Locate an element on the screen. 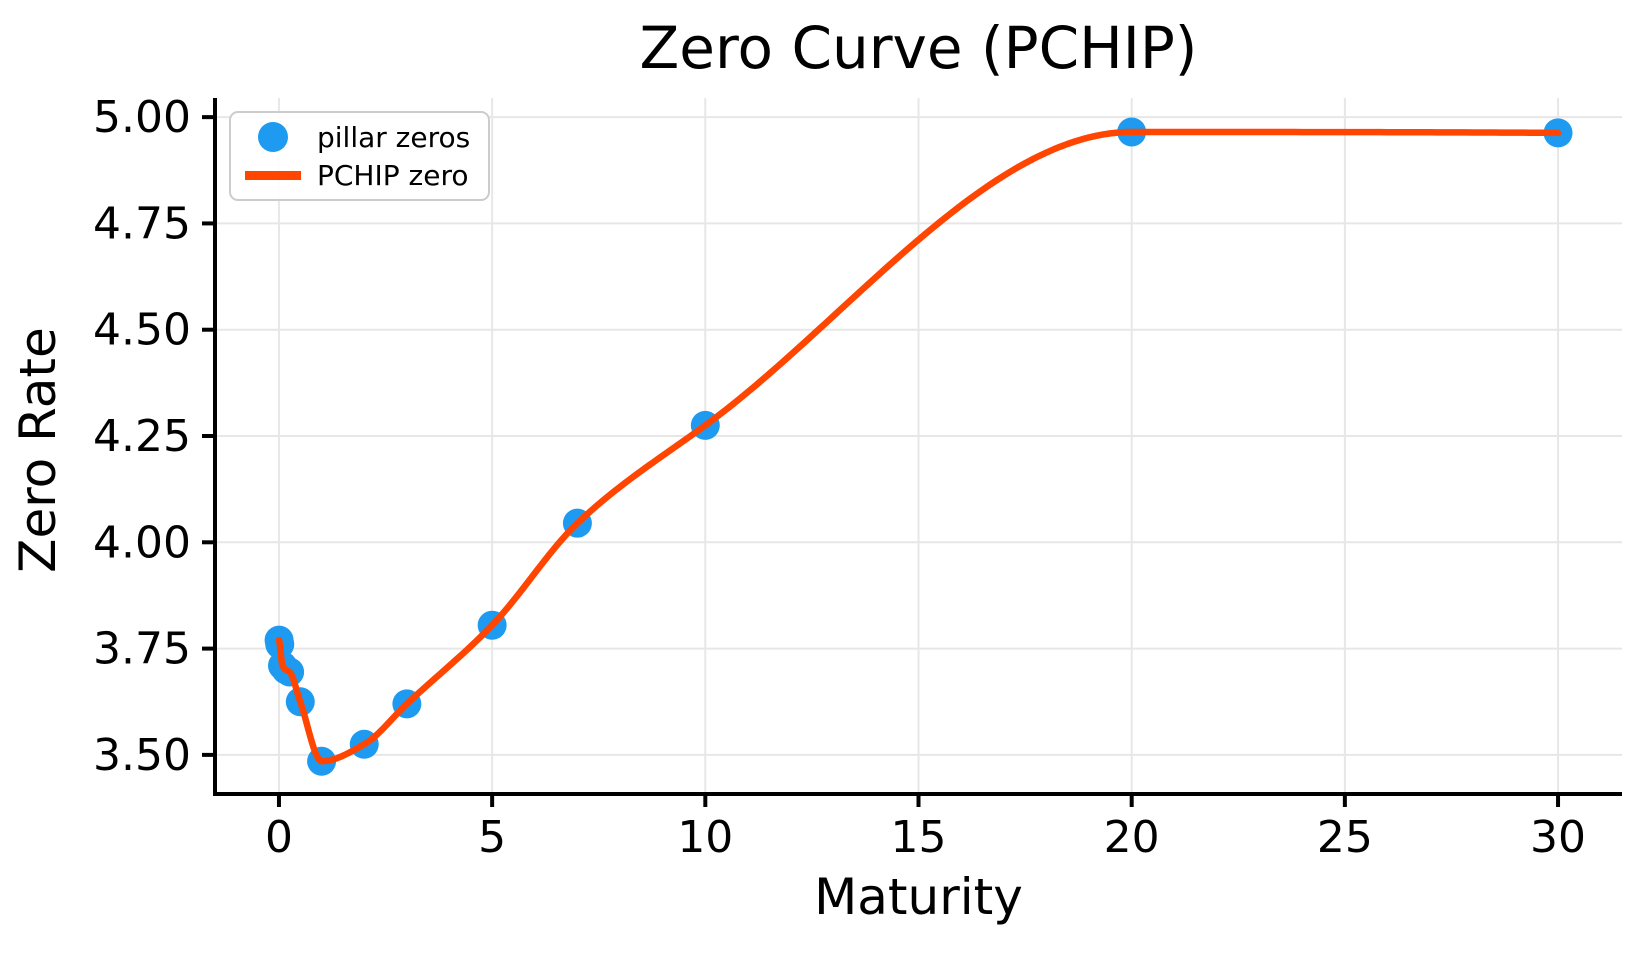 The width and height of the screenshot is (1641, 958). y-tick-label: 3.75 is located at coordinates (142, 649).